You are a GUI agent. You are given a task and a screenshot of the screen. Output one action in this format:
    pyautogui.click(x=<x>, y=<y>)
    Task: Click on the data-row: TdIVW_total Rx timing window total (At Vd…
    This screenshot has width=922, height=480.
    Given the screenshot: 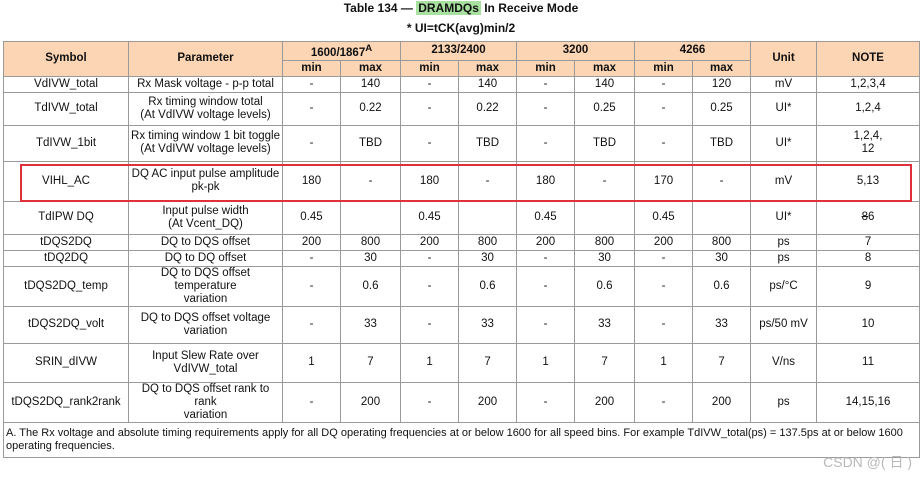 What is the action you would take?
    pyautogui.click(x=462, y=108)
    